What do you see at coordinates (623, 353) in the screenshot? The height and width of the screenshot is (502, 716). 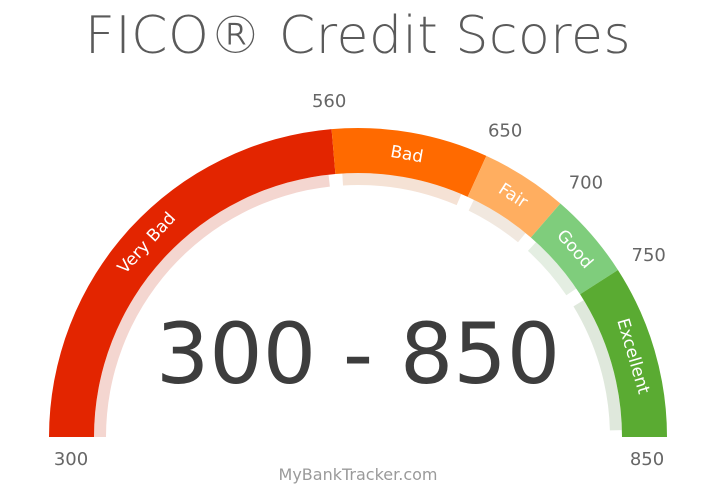 I see `gauge-segment-excellent` at bounding box center [623, 353].